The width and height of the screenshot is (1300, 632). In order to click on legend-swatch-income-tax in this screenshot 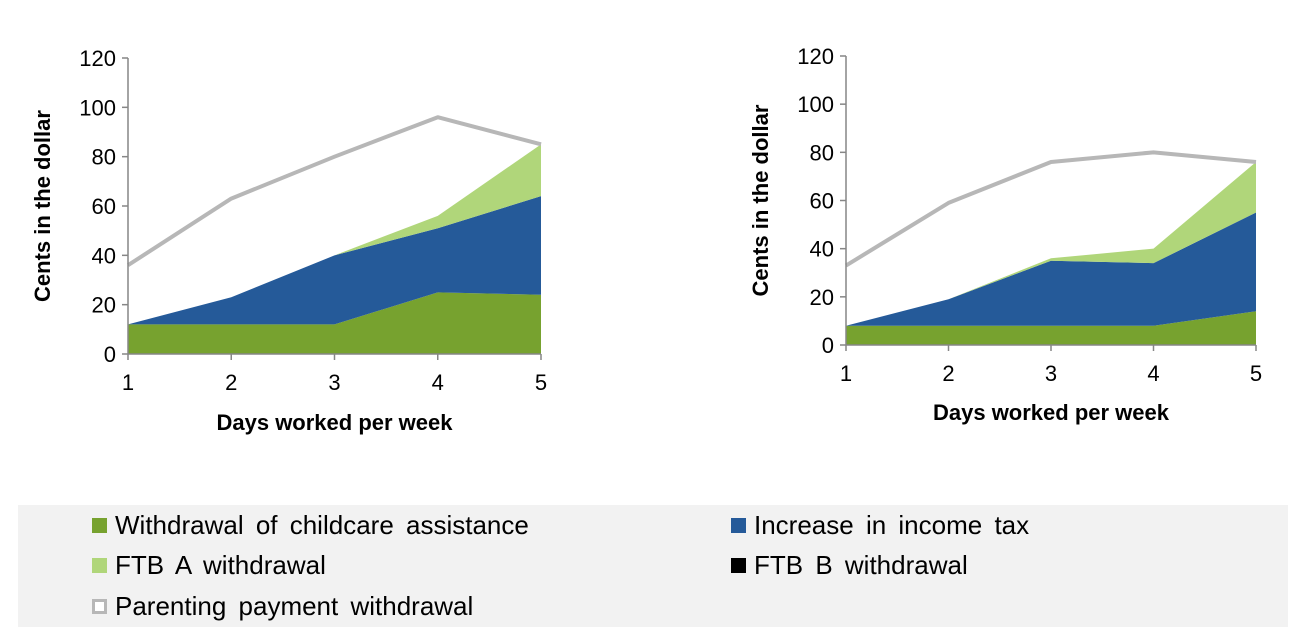, I will do `click(738, 525)`.